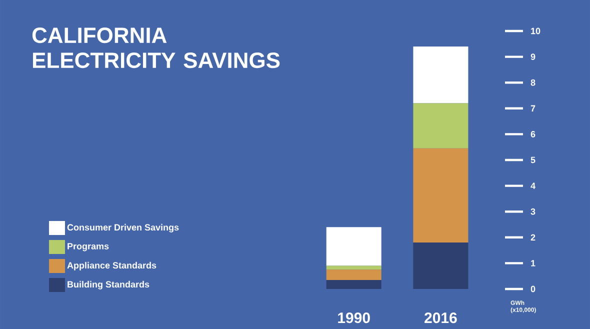 Image resolution: width=590 pixels, height=329 pixels. Describe the element at coordinates (354, 318) in the screenshot. I see `x-tick-label: 1990` at that location.